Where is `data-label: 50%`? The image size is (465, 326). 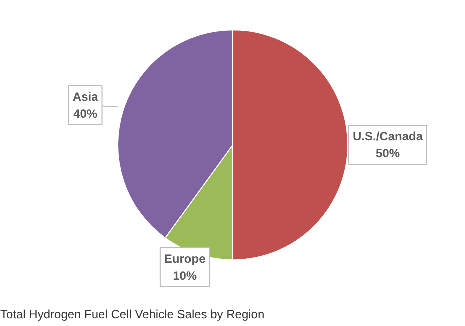
data-label: 50% is located at coordinates (388, 153).